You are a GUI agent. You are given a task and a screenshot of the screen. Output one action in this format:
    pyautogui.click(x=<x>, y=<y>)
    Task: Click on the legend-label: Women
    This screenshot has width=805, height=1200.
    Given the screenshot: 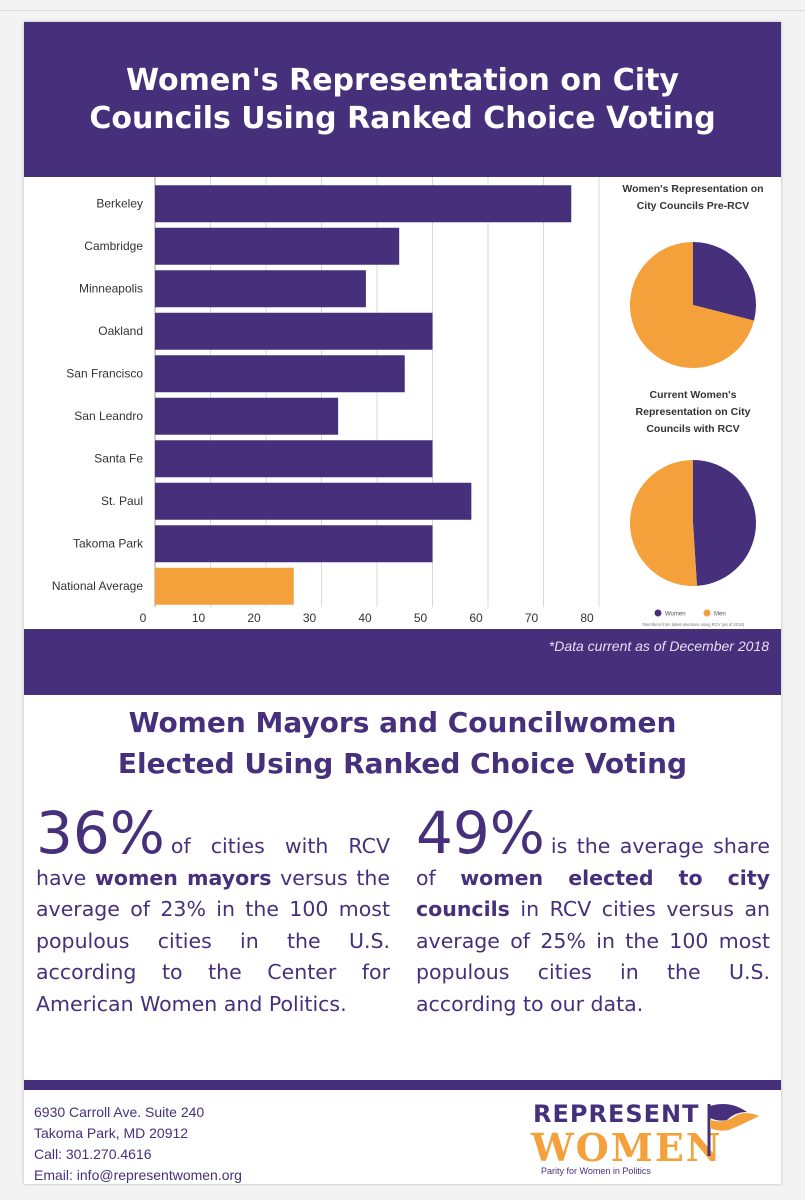 What is the action you would take?
    pyautogui.click(x=675, y=615)
    